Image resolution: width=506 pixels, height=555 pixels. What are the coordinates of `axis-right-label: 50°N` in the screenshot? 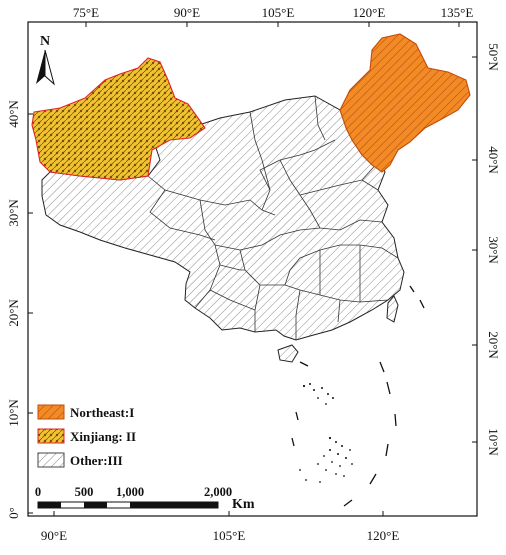 It's located at (493, 57).